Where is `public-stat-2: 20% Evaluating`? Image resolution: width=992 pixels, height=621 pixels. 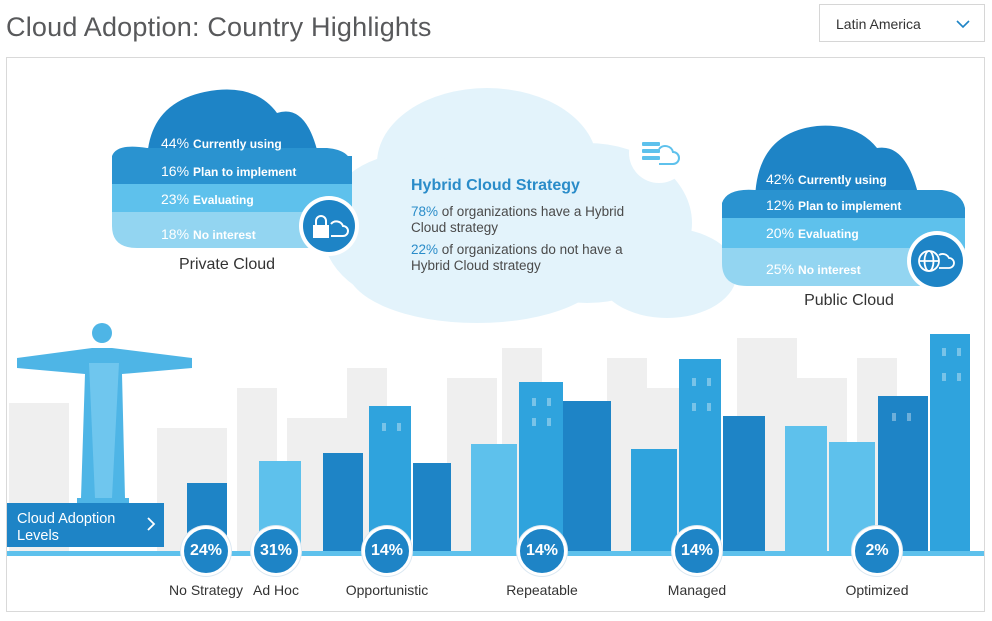 public-stat-2: 20% Evaluating is located at coordinates (812, 233).